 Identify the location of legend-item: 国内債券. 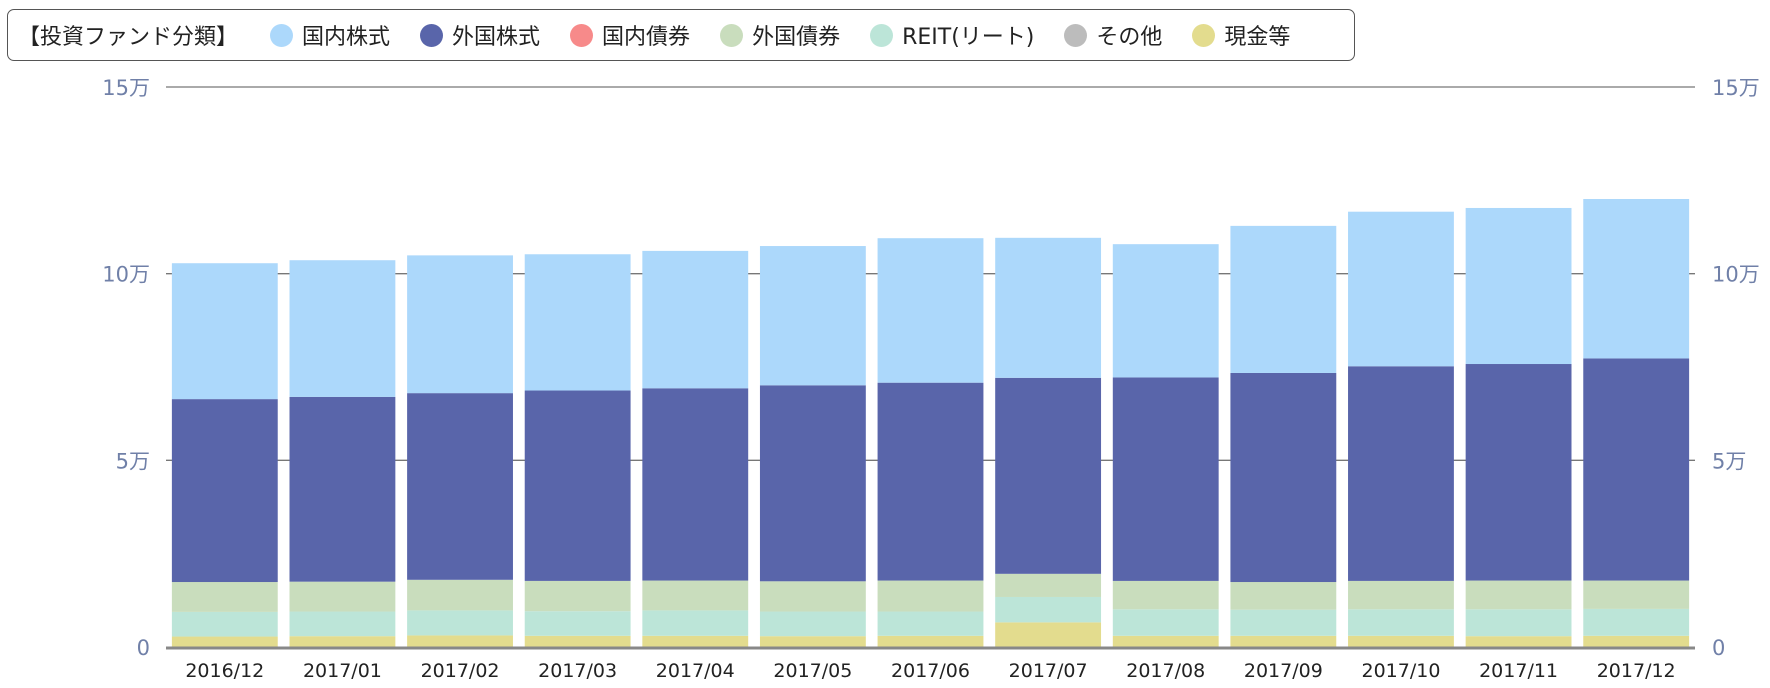
(630, 35).